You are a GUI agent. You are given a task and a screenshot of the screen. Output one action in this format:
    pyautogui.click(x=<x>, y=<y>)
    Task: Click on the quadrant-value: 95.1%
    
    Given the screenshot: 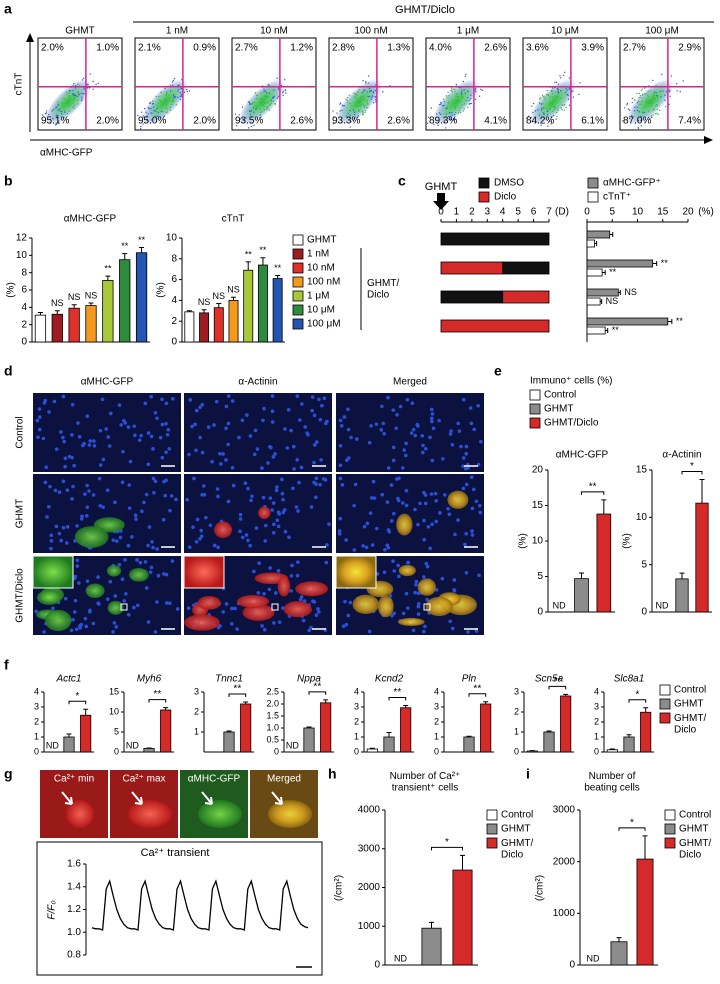 What is the action you would take?
    pyautogui.click(x=55, y=121)
    